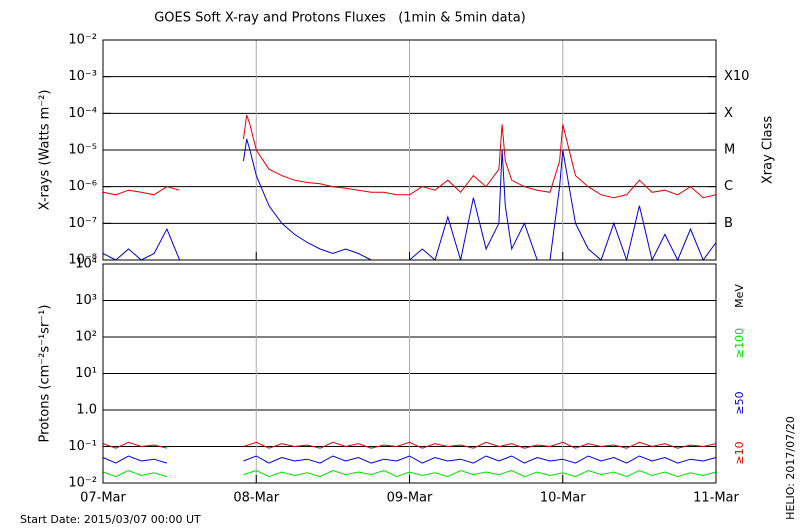  I want to click on y-tick-label: 10⁻⁵, so click(82, 150).